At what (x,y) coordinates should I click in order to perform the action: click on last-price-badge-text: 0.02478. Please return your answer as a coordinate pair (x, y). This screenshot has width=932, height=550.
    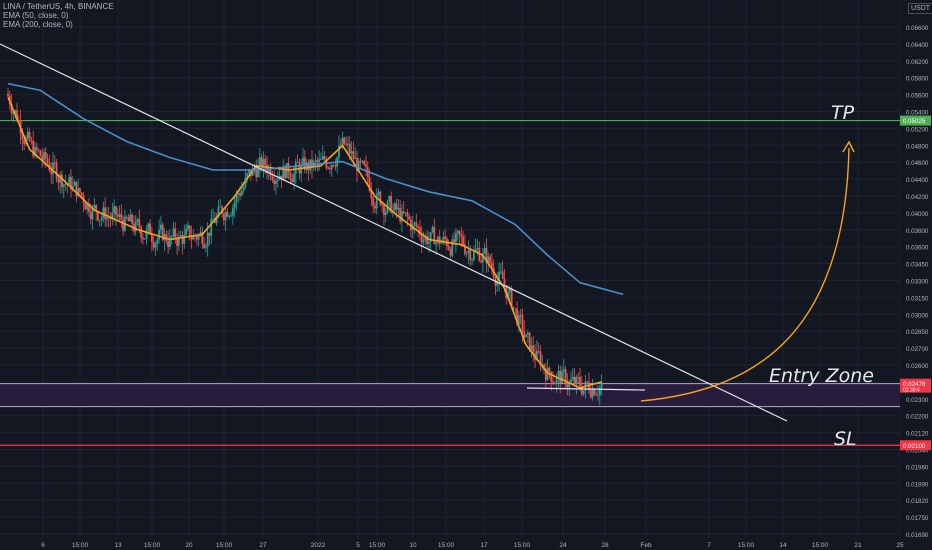
    Looking at the image, I should click on (914, 384).